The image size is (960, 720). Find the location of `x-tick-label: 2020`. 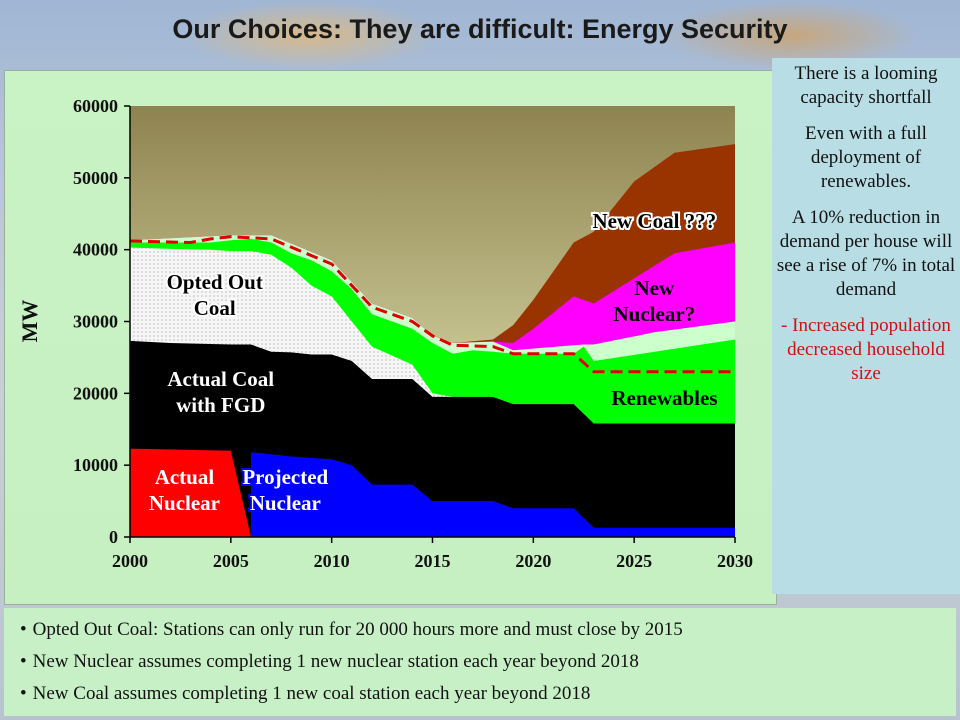

x-tick-label: 2020 is located at coordinates (533, 561).